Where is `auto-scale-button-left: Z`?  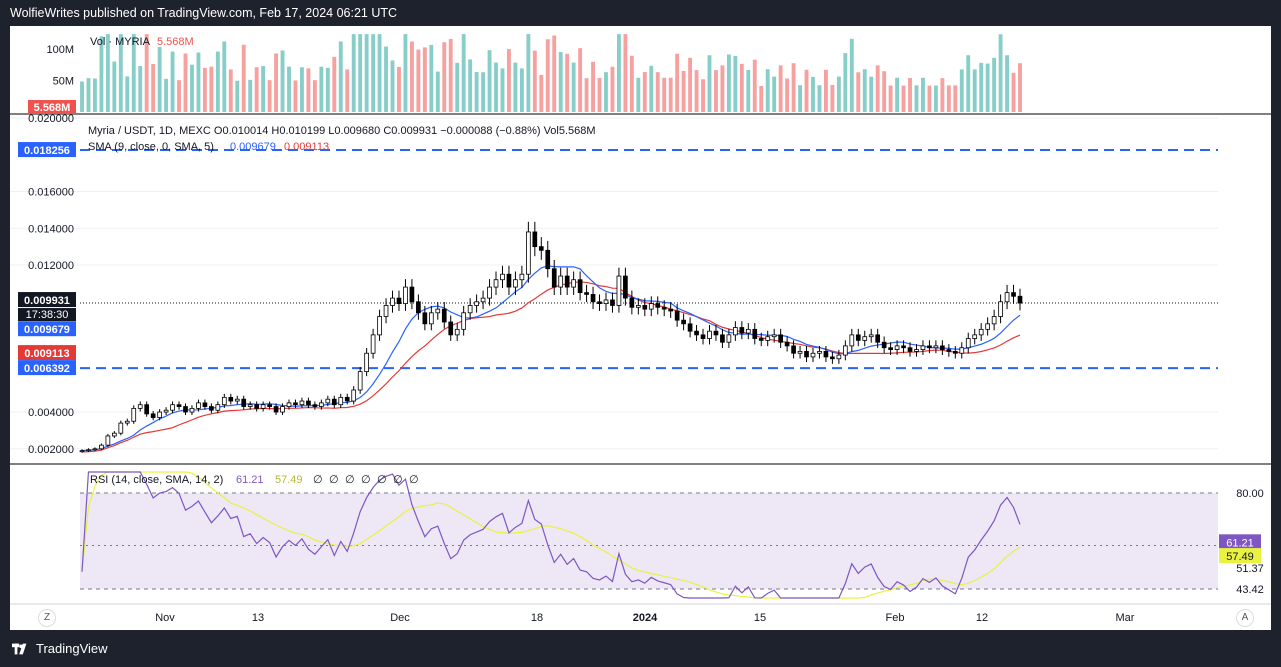 auto-scale-button-left: Z is located at coordinates (47, 618).